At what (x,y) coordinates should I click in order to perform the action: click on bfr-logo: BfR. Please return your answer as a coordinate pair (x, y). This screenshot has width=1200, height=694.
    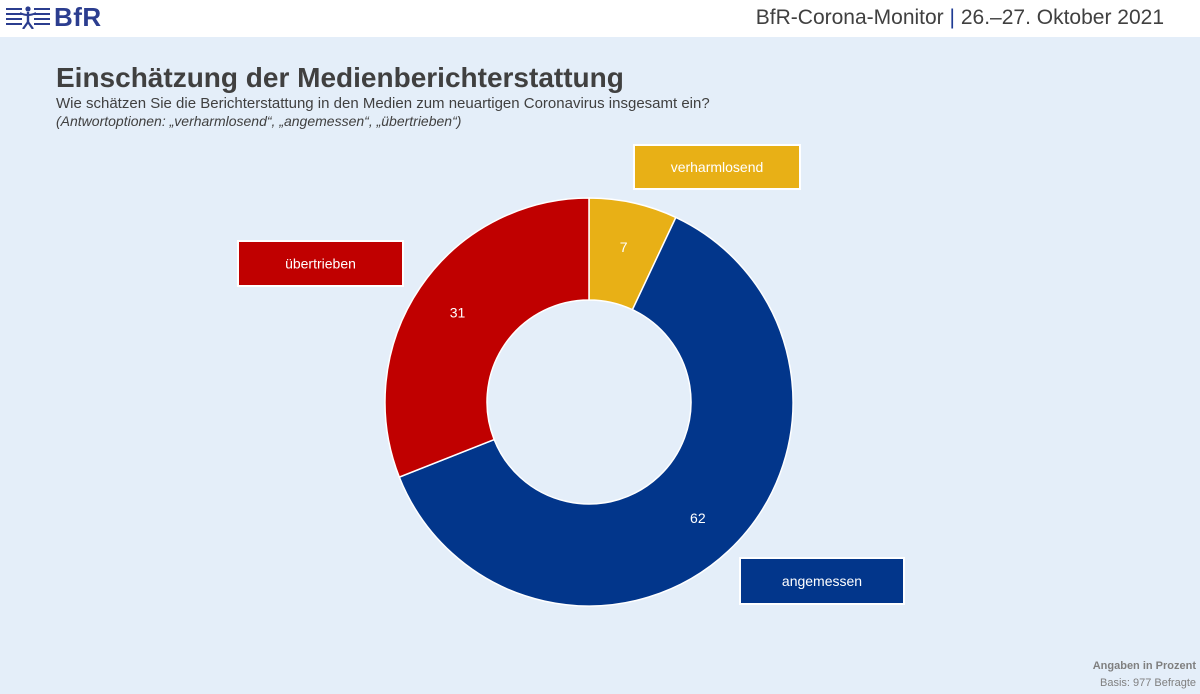
    Looking at the image, I should click on (54, 17).